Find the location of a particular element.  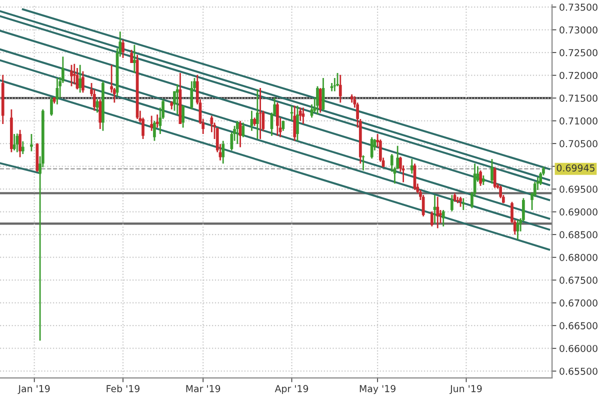

y-tick-label: 0.65500 is located at coordinates (579, 371).